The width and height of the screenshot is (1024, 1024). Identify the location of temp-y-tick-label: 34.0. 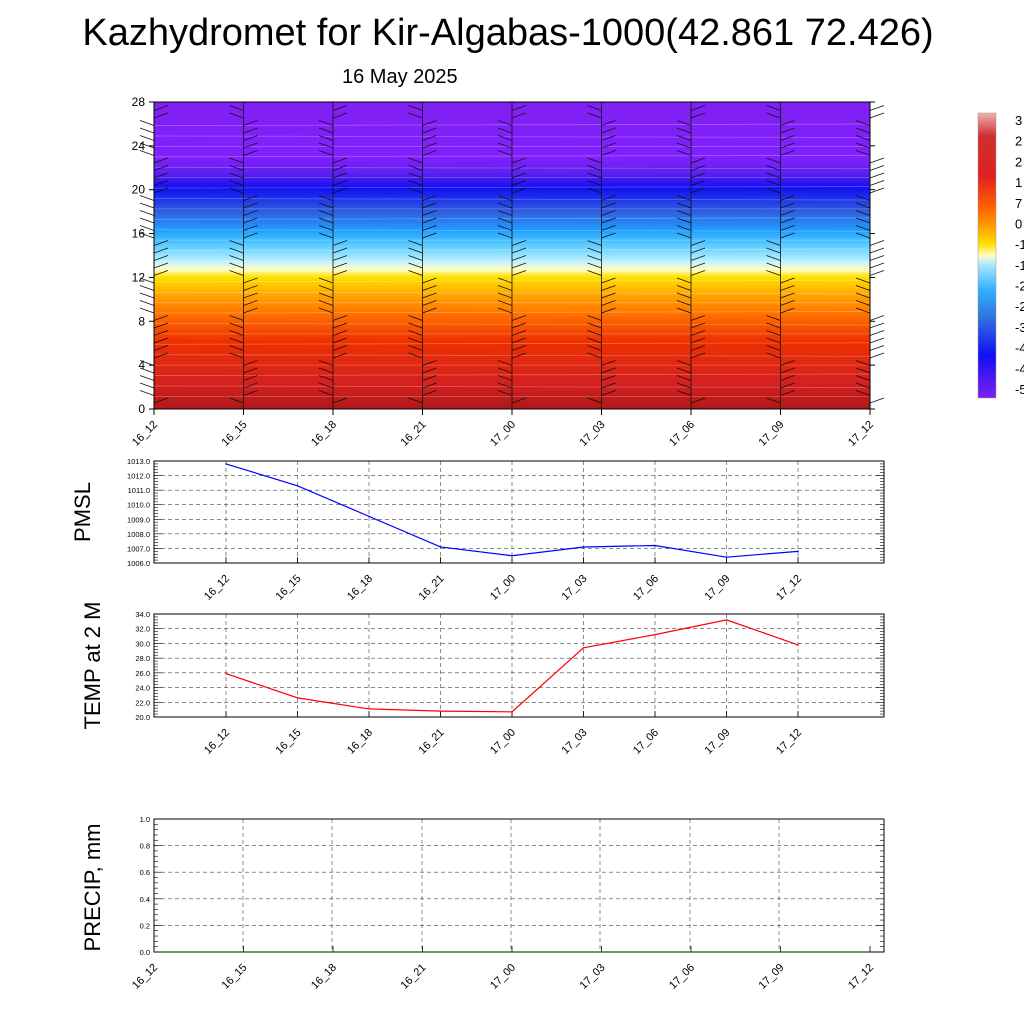
(142, 614).